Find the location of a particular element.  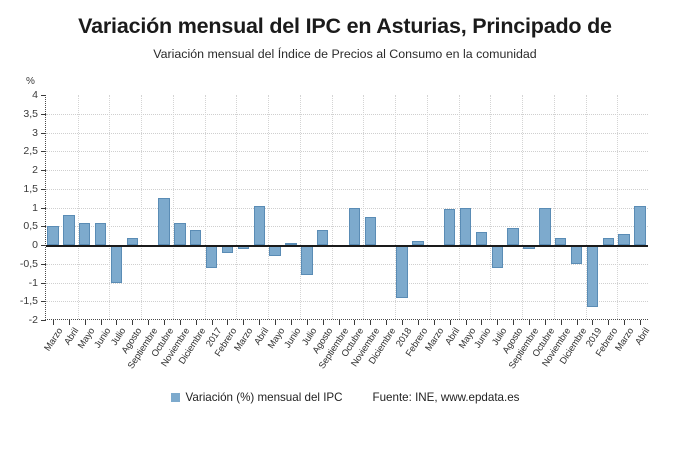

source-note: Fuente: INE, www.epdata.es is located at coordinates (446, 397).